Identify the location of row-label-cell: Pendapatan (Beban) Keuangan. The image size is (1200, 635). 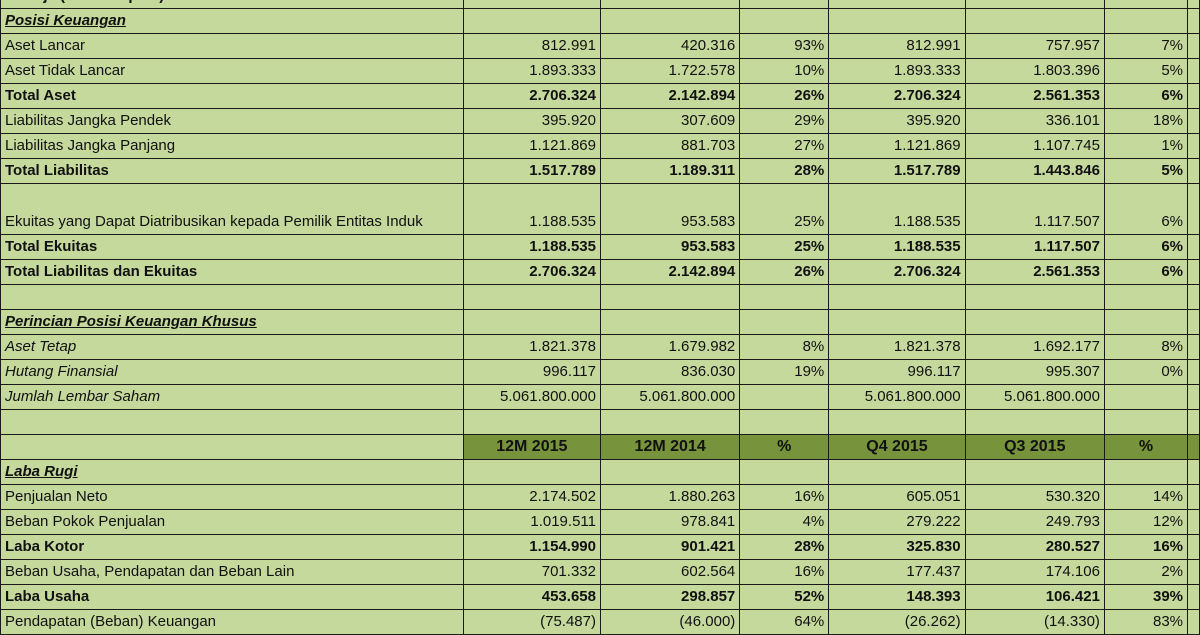
(232, 621).